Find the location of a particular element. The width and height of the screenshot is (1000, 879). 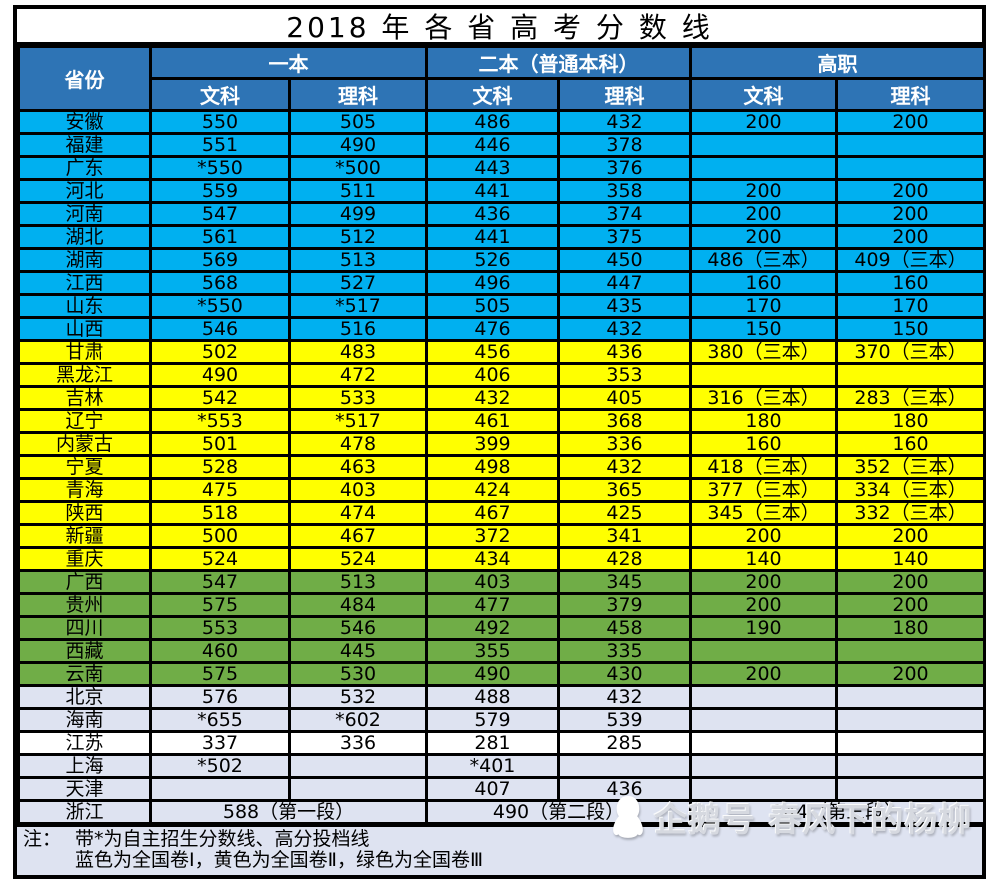

table-row: 青海 475 403 424 365 377（三本） 334（三本） is located at coordinates (501, 490).